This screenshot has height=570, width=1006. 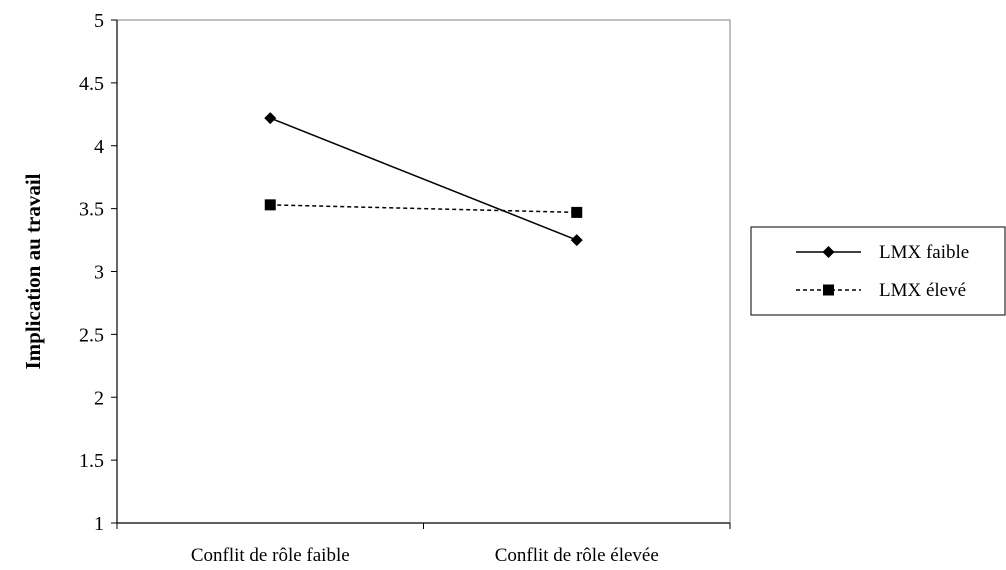 I want to click on y-tick-label: 1.5, so click(x=91, y=461).